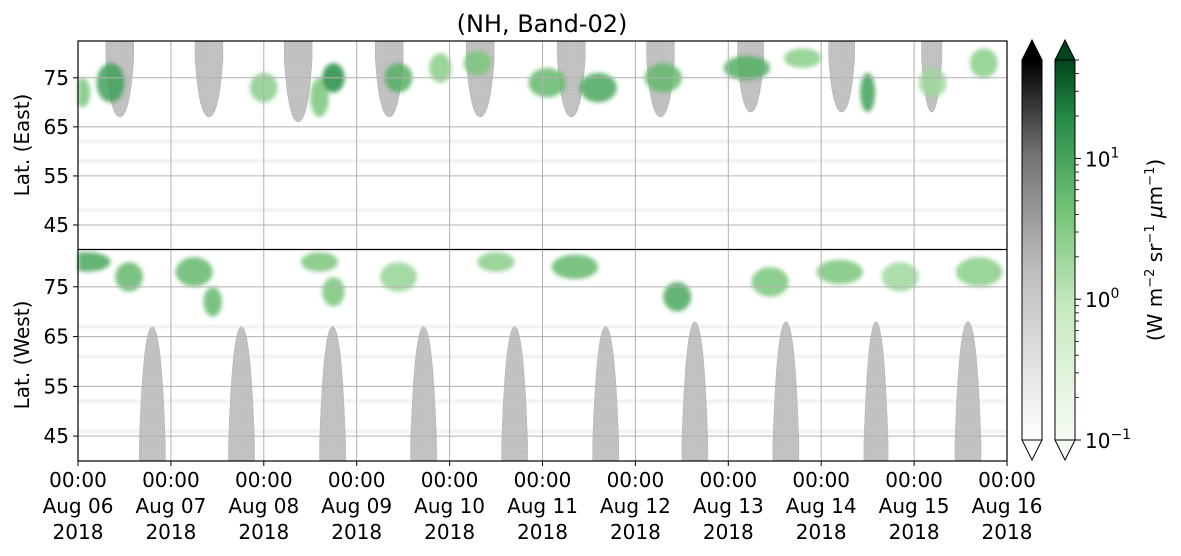 The width and height of the screenshot is (1181, 556). I want to click on y-tick-label-east: 55, so click(56, 176).